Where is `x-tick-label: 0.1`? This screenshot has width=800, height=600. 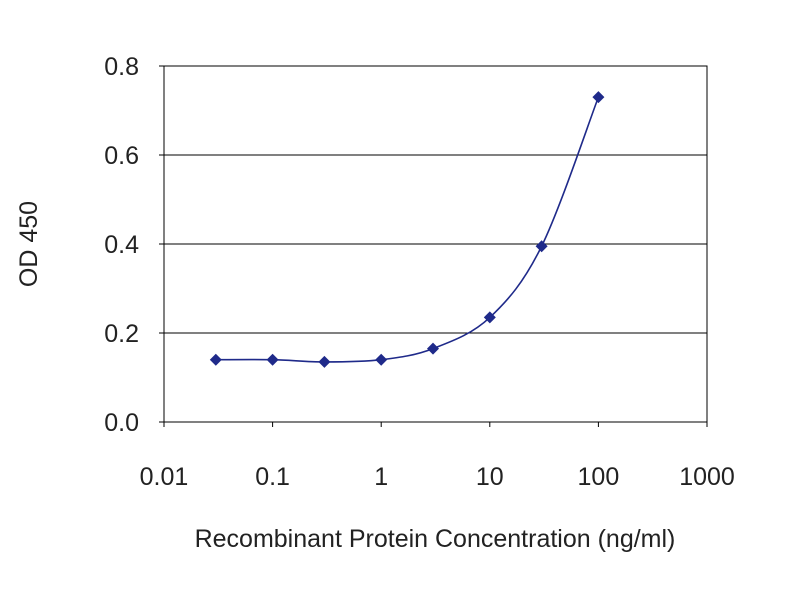
x-tick-label: 0.1 is located at coordinates (272, 477).